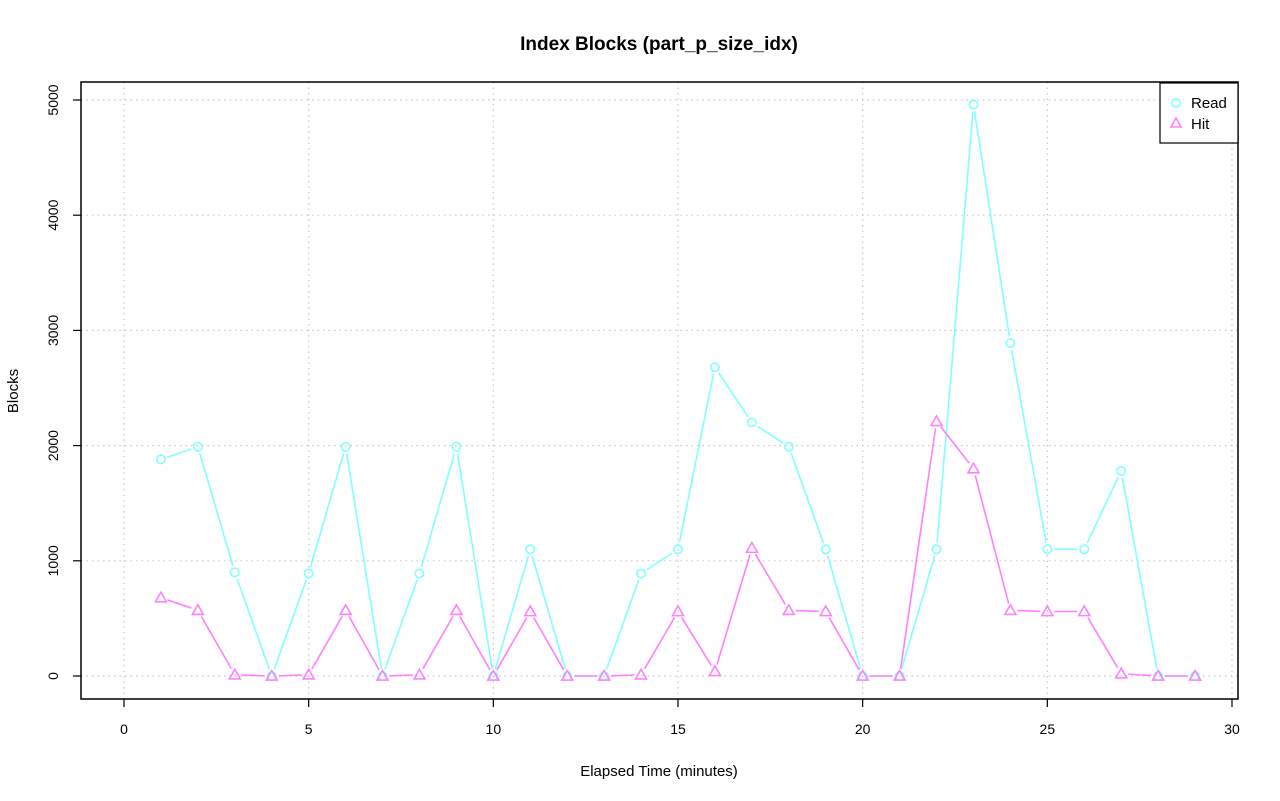  I want to click on x-axis: 0 5 10 15 20 25 30, so click(680, 718).